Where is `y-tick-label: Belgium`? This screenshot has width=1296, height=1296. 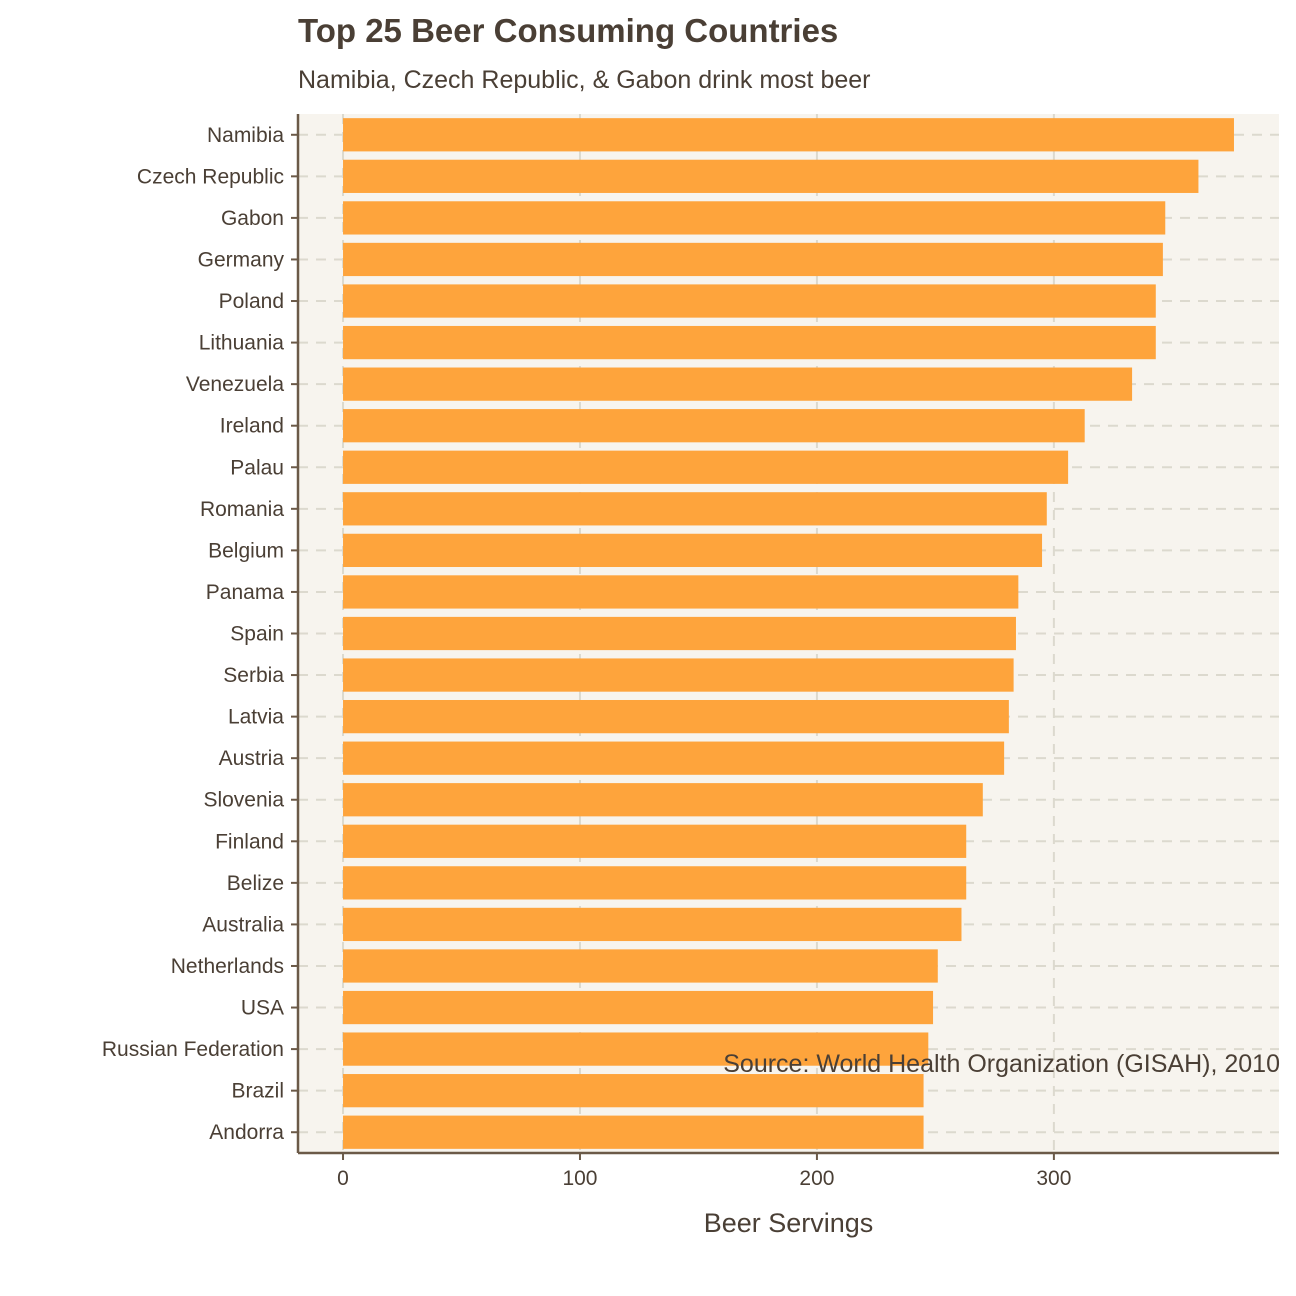 y-tick-label: Belgium is located at coordinates (246, 550).